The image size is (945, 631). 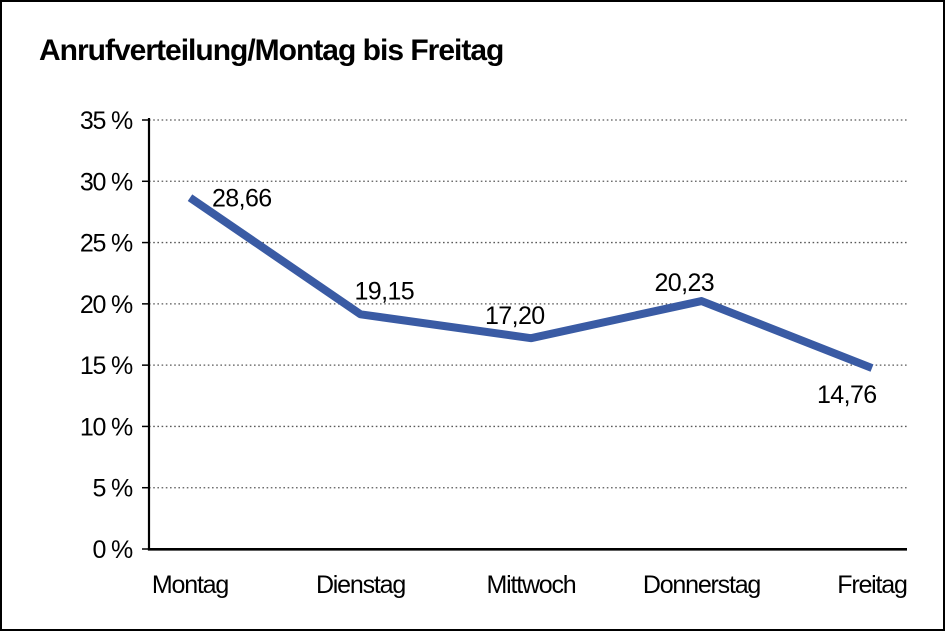 I want to click on y-tick-label: 35 %, so click(x=106, y=121).